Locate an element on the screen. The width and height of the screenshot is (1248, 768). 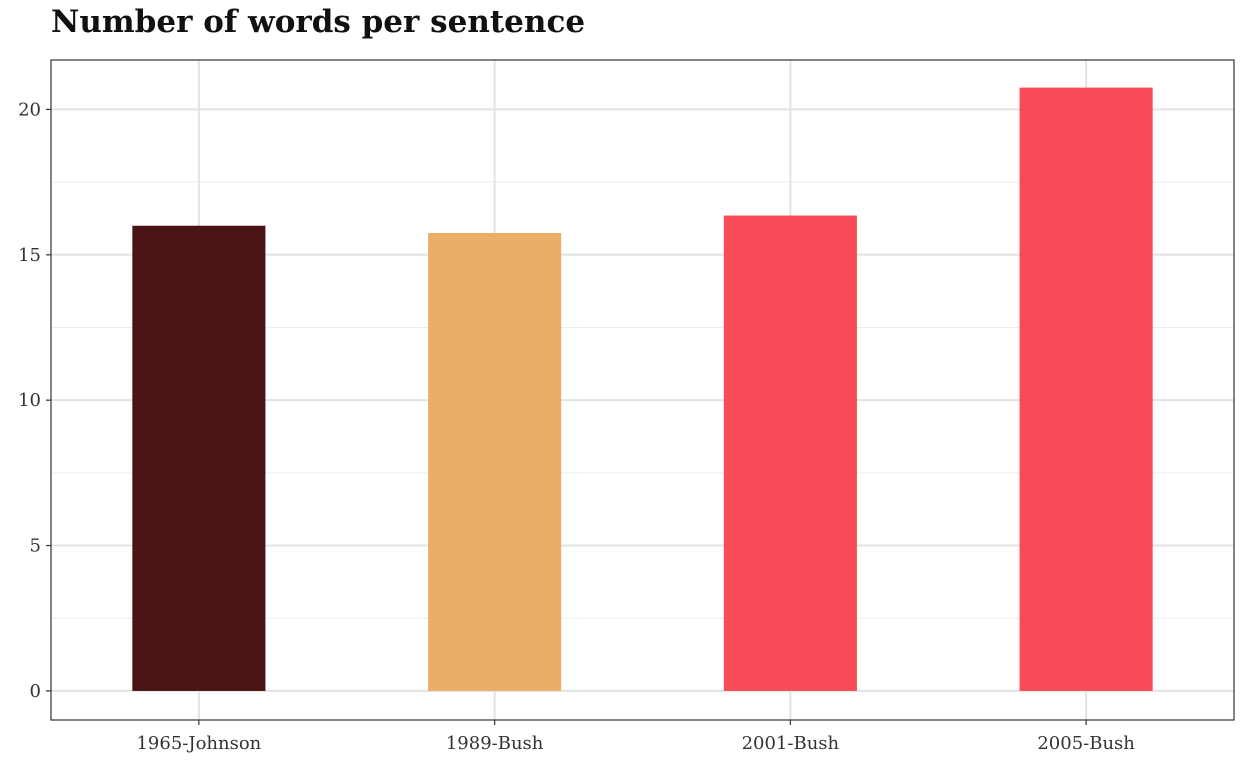
chart-title: Number of words per sentence is located at coordinates (318, 22).